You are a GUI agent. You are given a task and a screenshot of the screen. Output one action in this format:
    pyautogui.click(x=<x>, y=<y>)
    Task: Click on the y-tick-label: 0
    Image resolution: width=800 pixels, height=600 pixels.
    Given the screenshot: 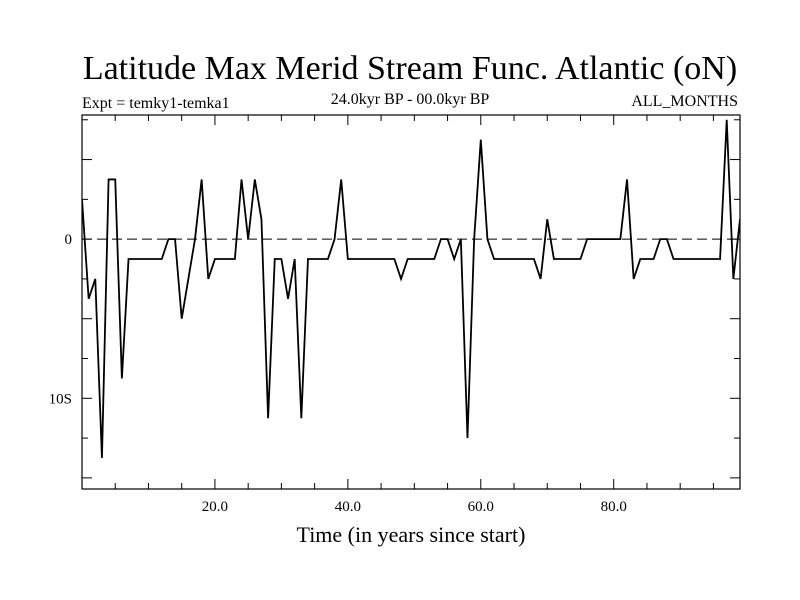 What is the action you would take?
    pyautogui.click(x=69, y=240)
    